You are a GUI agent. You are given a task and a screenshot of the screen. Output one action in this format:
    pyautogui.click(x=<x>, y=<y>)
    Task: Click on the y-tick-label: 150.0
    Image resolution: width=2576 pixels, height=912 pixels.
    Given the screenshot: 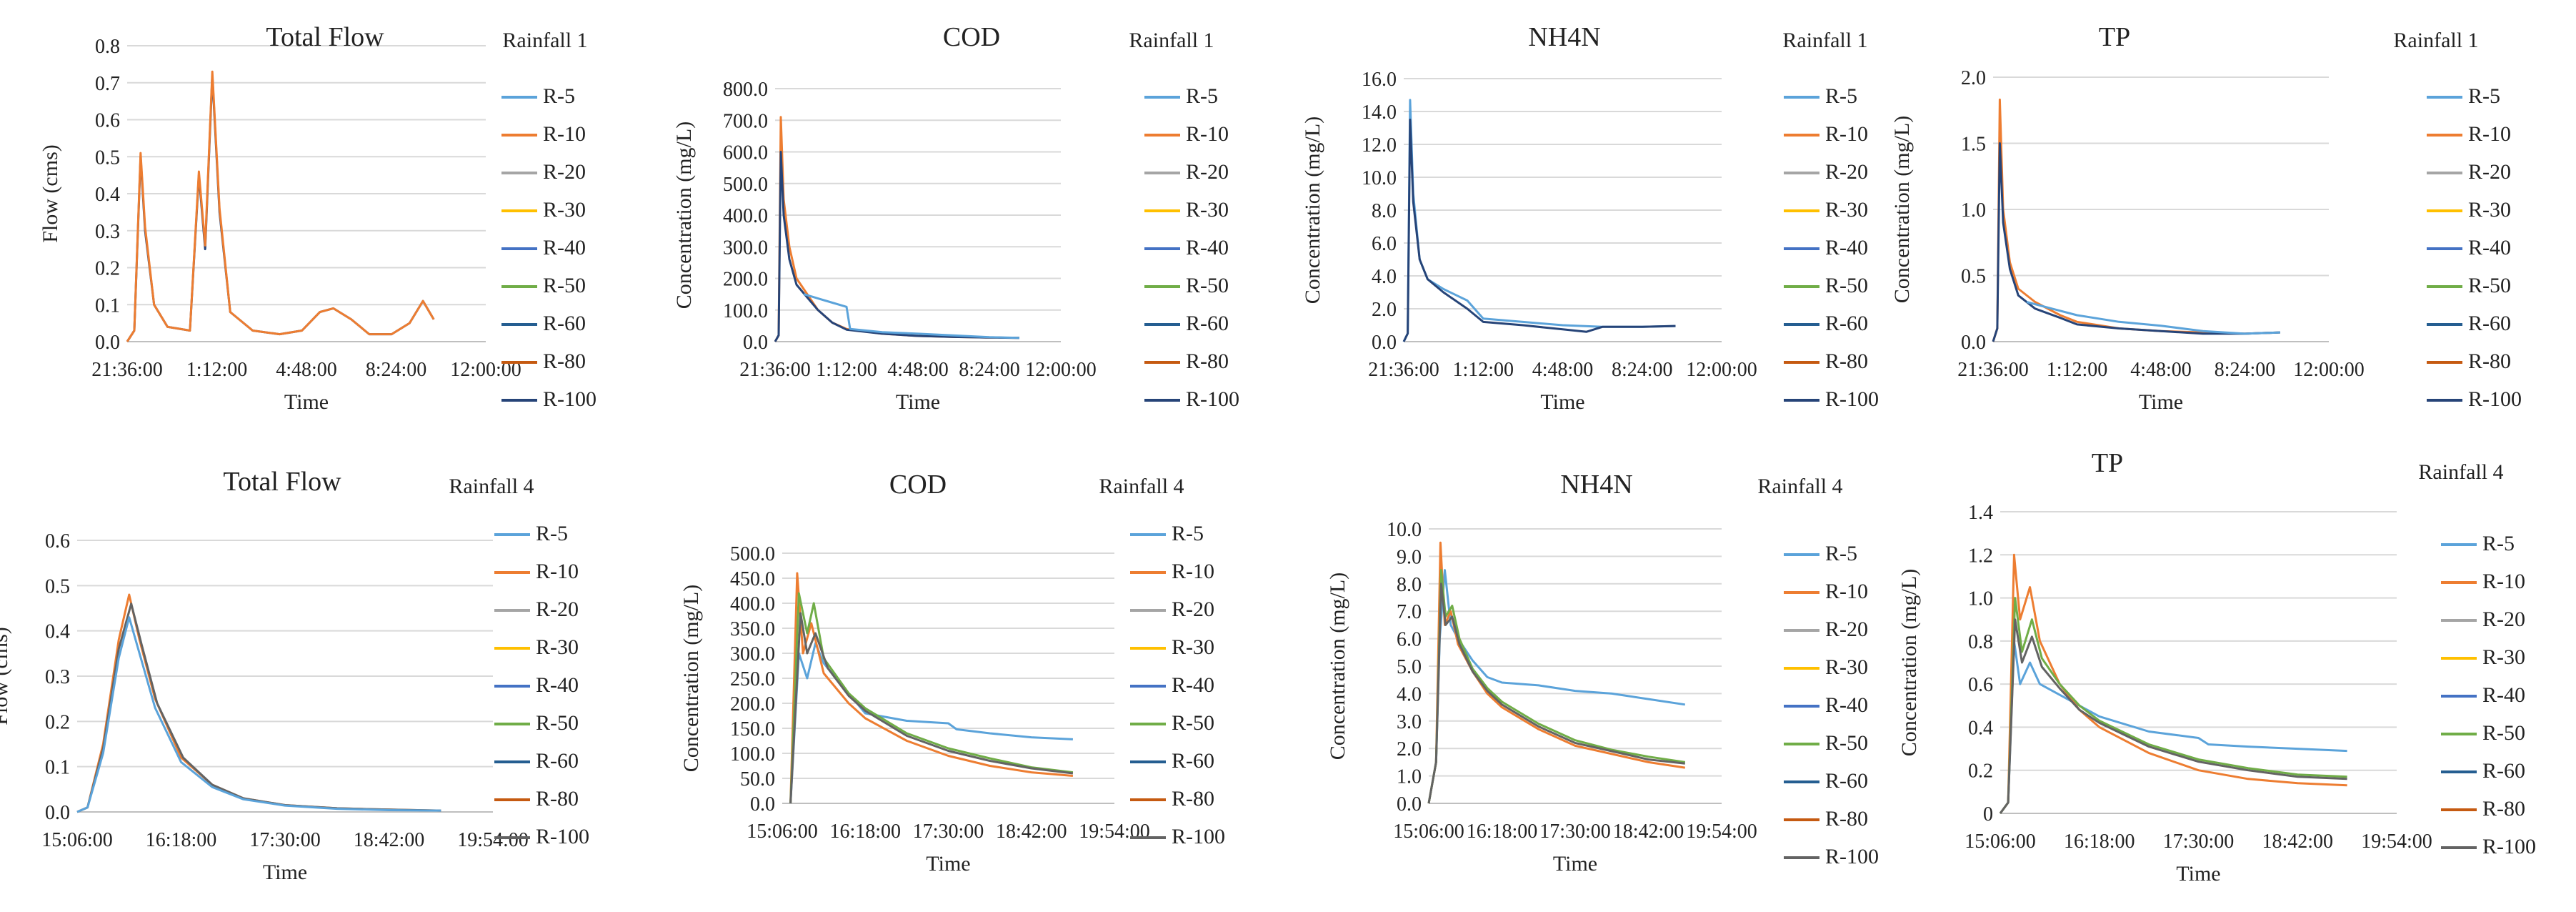 What is the action you would take?
    pyautogui.click(x=752, y=729)
    